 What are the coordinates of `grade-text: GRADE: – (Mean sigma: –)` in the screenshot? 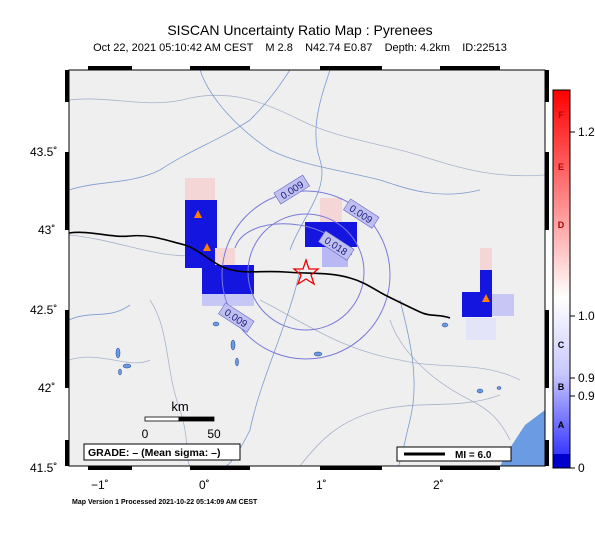 It's located at (154, 453).